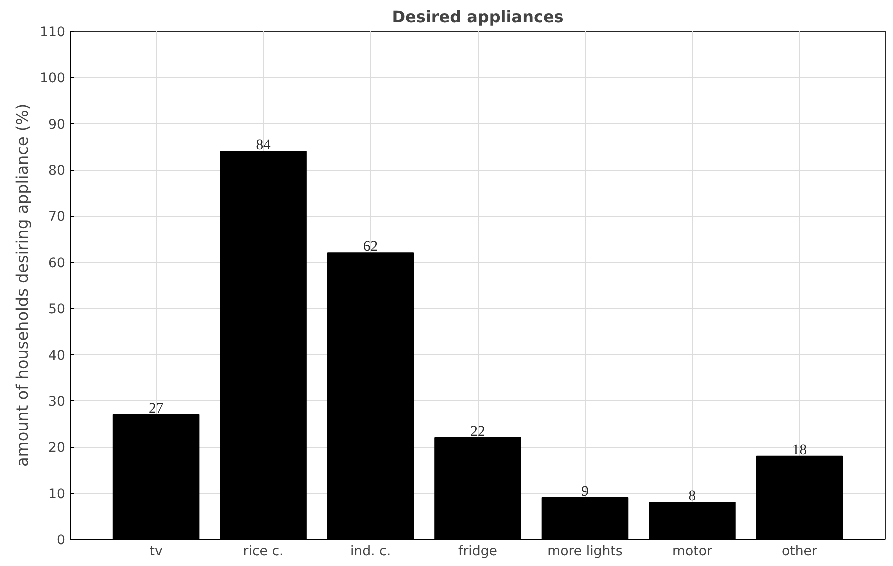  I want to click on y-tick-label: 0, so click(61, 541).